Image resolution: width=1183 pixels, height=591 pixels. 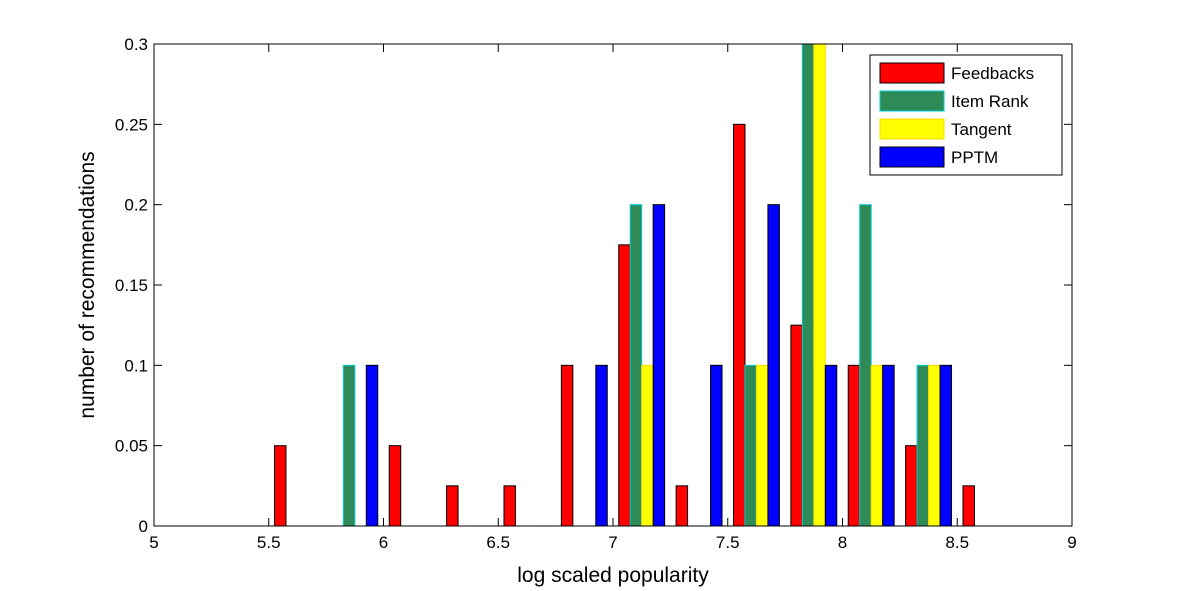 I want to click on y-tick-label: 0, so click(x=143, y=526).